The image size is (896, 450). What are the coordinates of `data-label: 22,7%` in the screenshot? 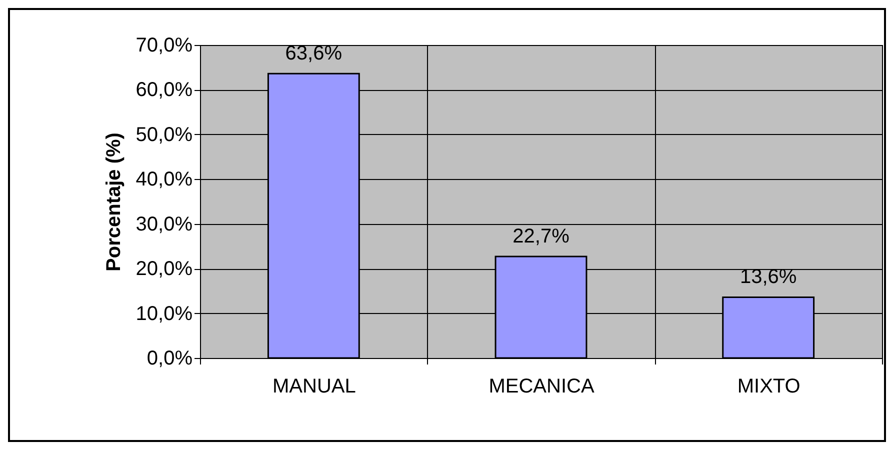 It's located at (541, 237).